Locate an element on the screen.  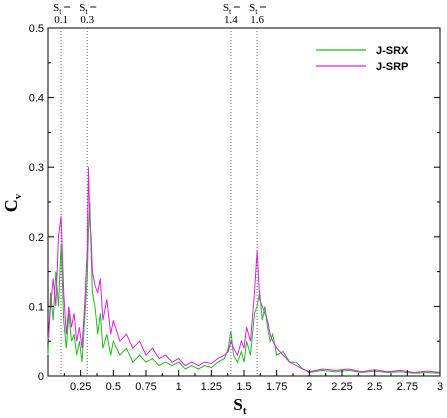
x-axis-ticks: 0.25 0.5 0.75 1 1.25 1.5 1.75 2 2.25 2.5 2.75 3 is located at coordinates (253, 381).